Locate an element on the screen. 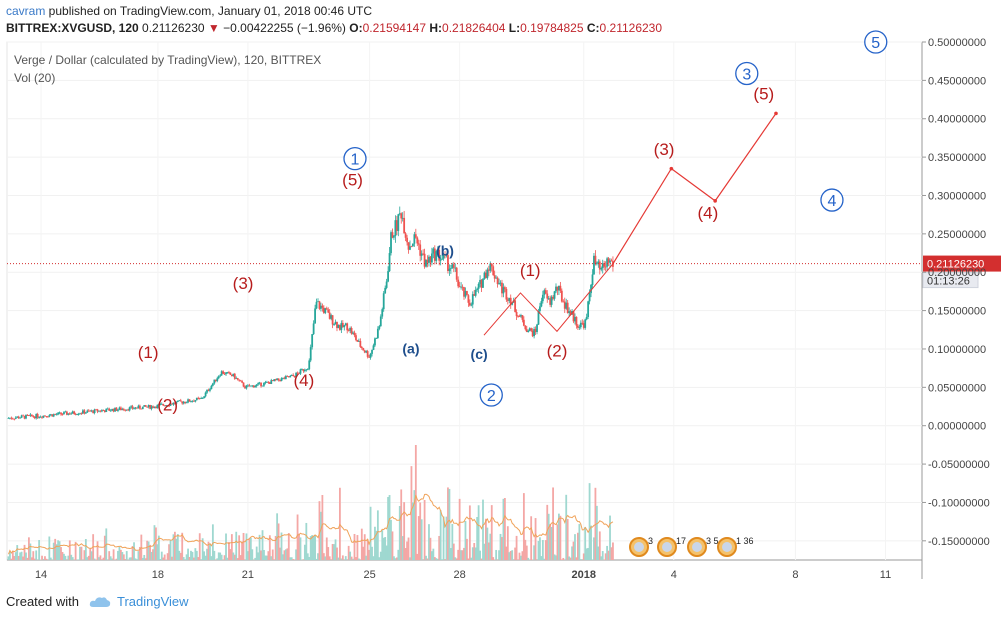 The height and width of the screenshot is (619, 1002). wave-label-red: (5) is located at coordinates (763, 94).